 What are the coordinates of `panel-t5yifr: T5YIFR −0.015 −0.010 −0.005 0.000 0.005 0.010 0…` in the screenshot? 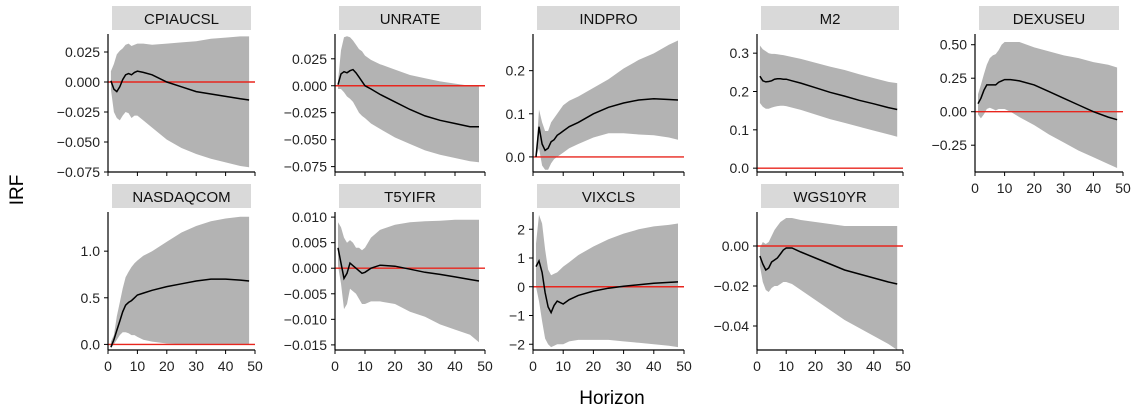 It's located at (388, 279).